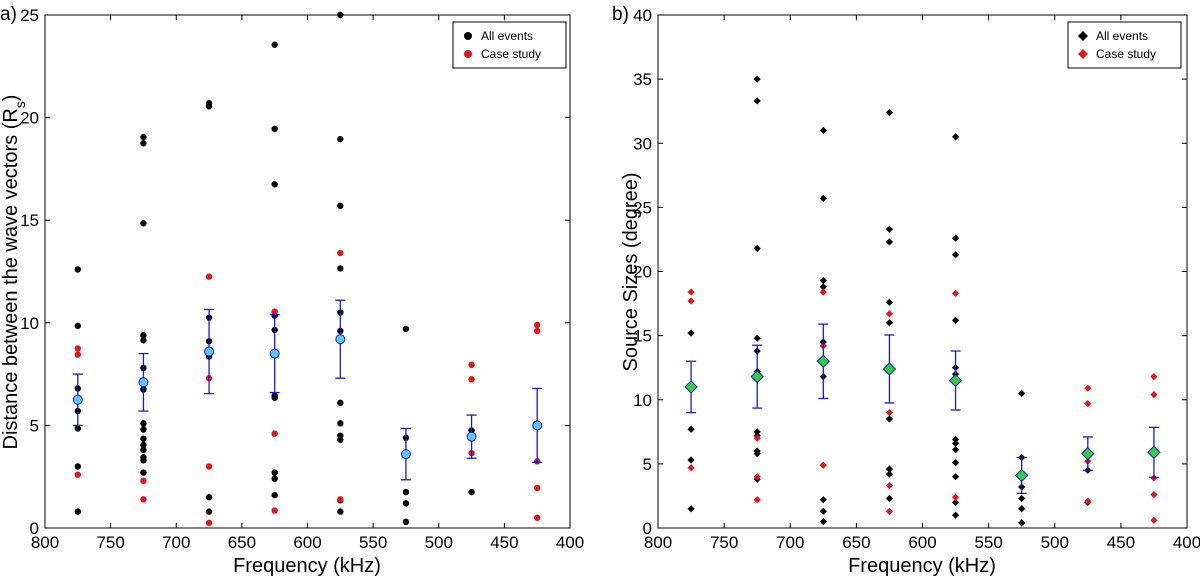 The width and height of the screenshot is (1200, 585). What do you see at coordinates (29, 220) in the screenshot?
I see `y-tick-label: 15` at bounding box center [29, 220].